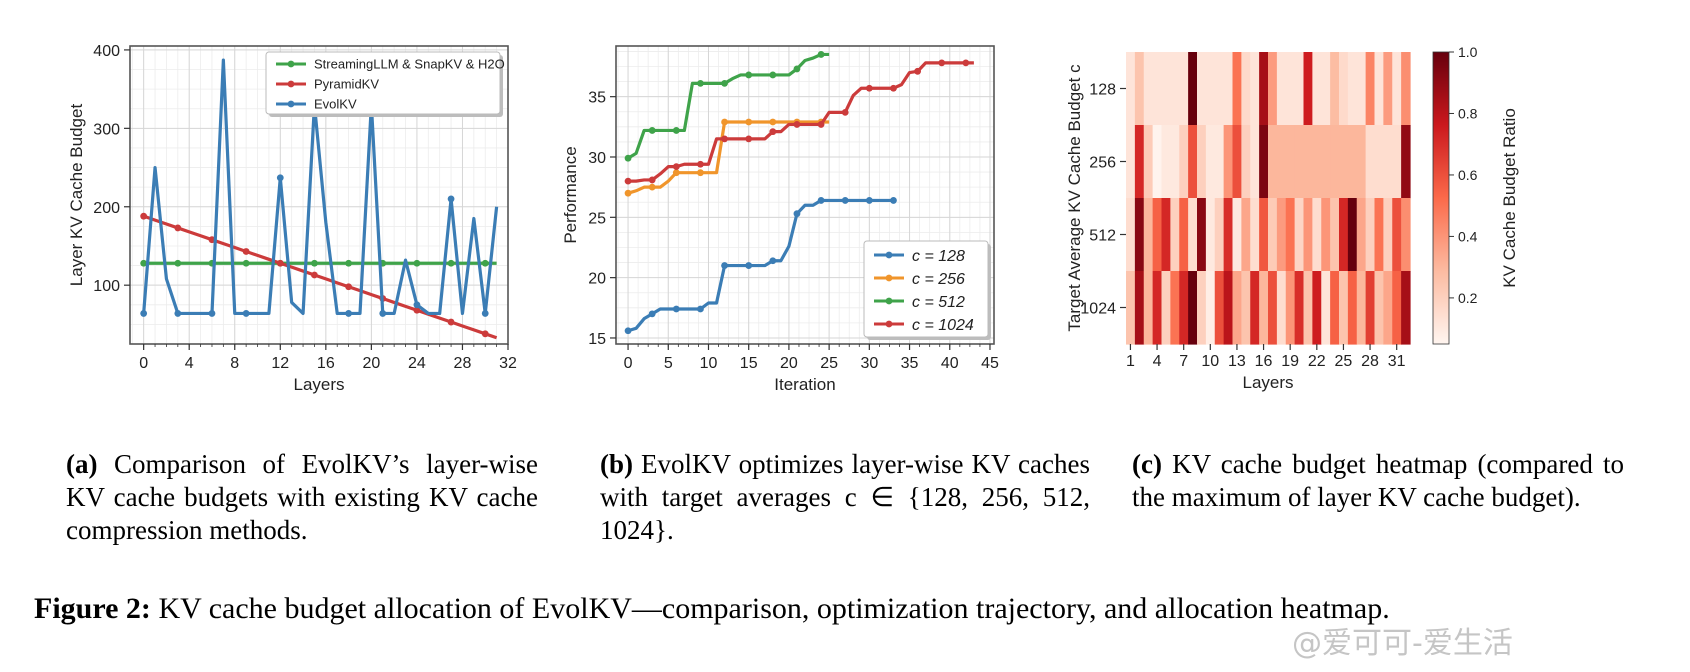  Describe the element at coordinates (749, 363) in the screenshot. I see `x-tick-label: 15` at that location.